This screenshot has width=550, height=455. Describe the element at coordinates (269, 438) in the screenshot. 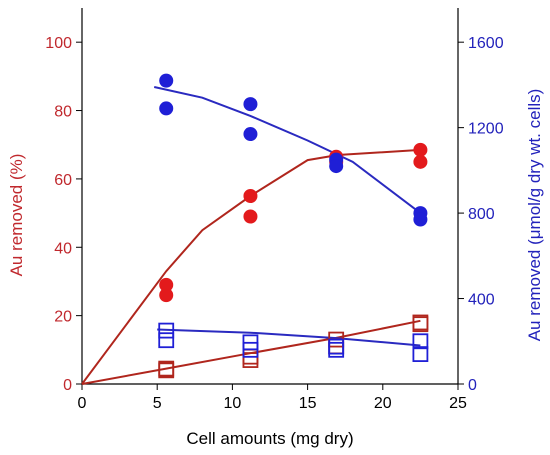

I see `x-axis-title: Cell amounts (mg dry)` at that location.